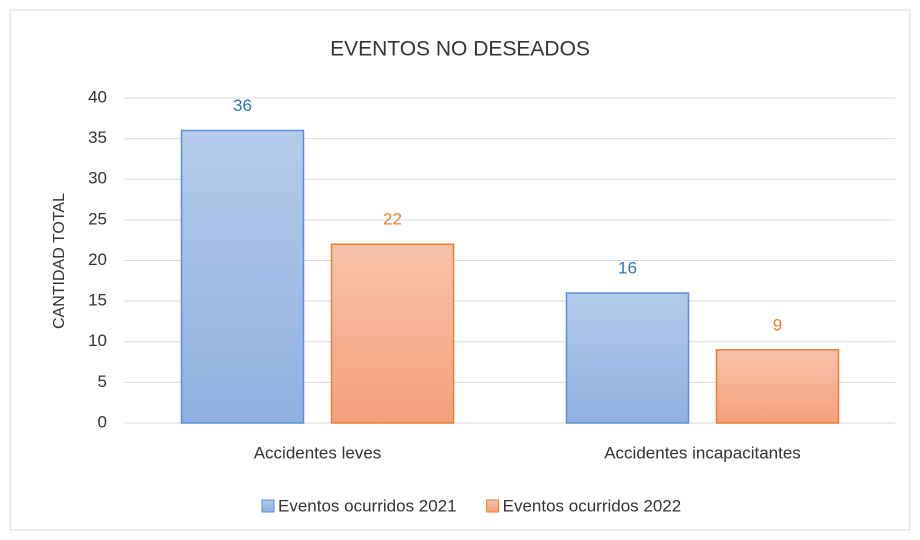  I want to click on y-tick-label: 10, so click(97, 340).